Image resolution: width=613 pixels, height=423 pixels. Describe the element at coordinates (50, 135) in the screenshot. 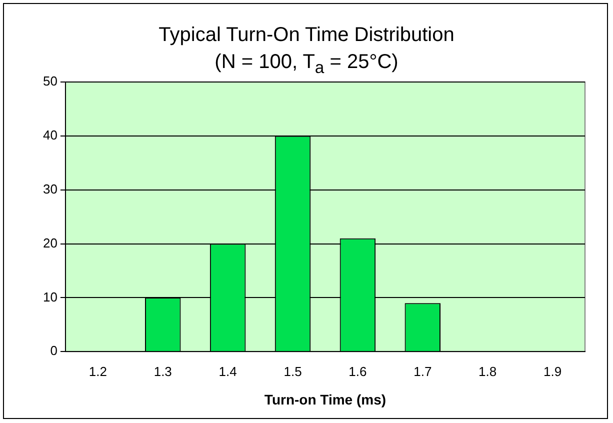

I see `y-tick-label: 40` at that location.